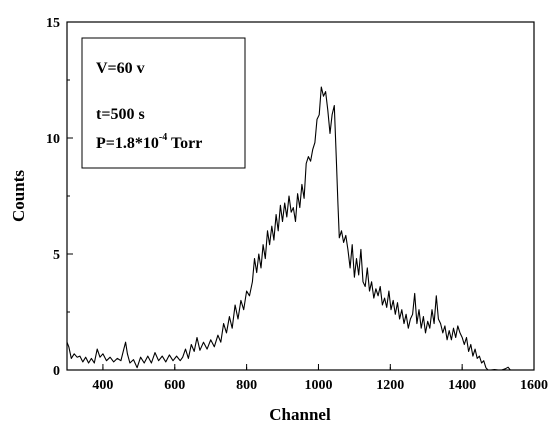 This screenshot has height=428, width=550. Describe the element at coordinates (102, 385) in the screenshot. I see `x-tick-label: 400` at that location.